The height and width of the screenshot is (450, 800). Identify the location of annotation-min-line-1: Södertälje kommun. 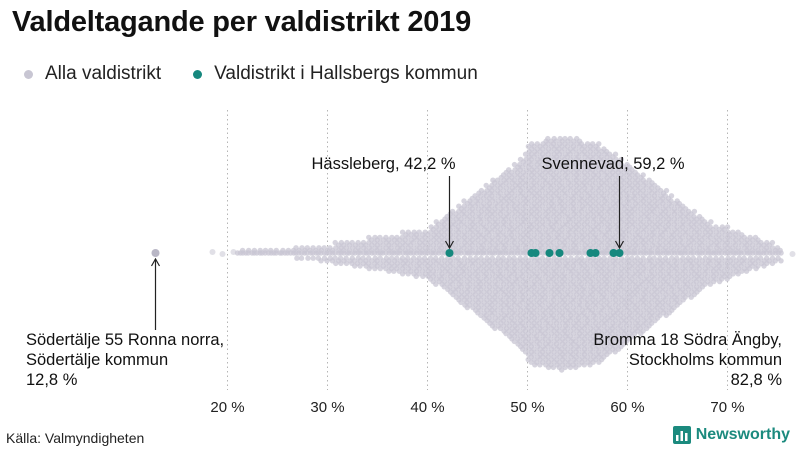
(97, 360).